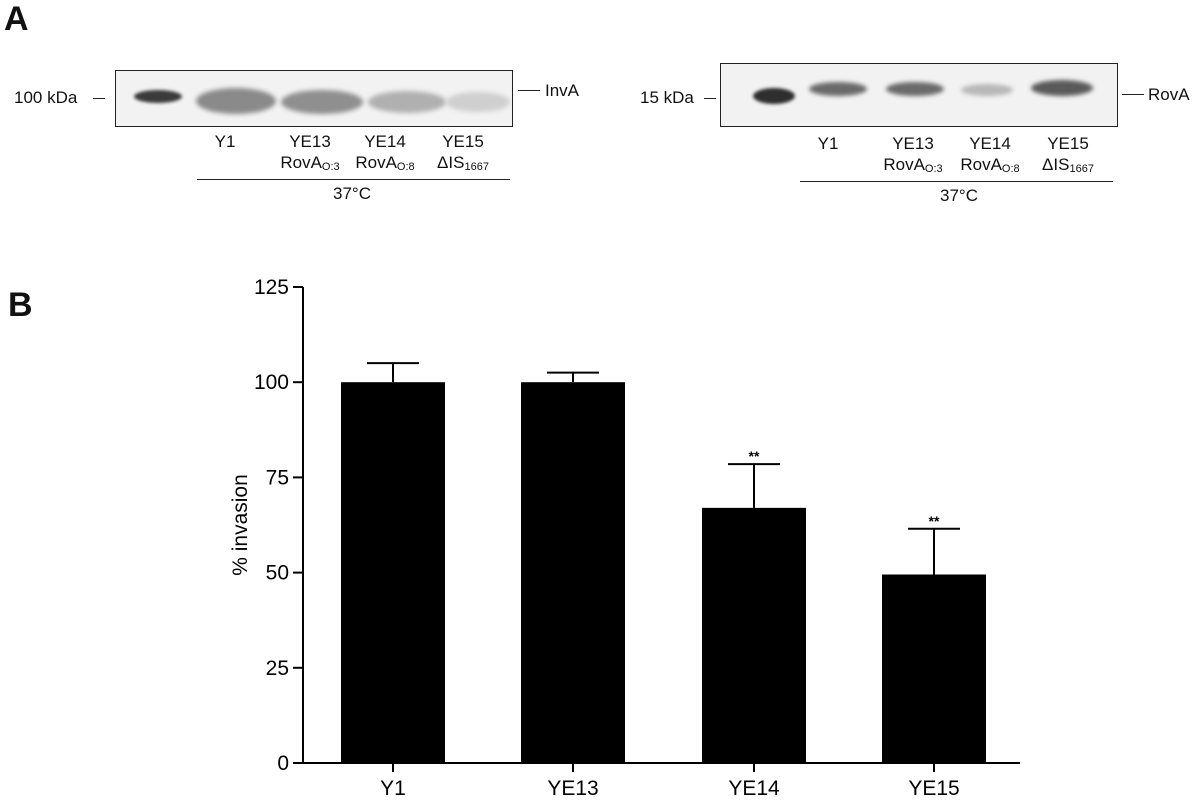 The height and width of the screenshot is (800, 1202). I want to click on rovA-lane-ye13: YE13 RovAO:3, so click(913, 154).